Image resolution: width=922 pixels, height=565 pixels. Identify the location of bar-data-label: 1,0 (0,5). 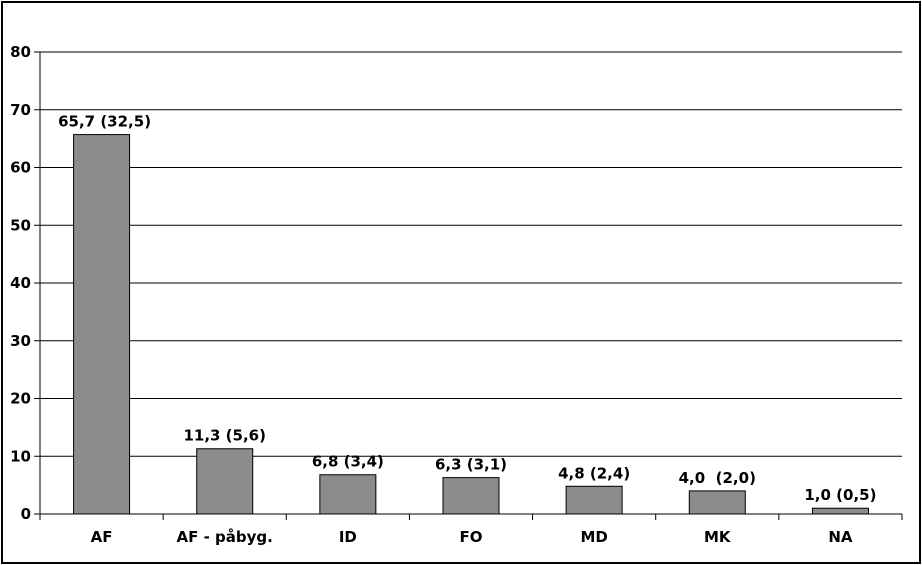
(840, 495).